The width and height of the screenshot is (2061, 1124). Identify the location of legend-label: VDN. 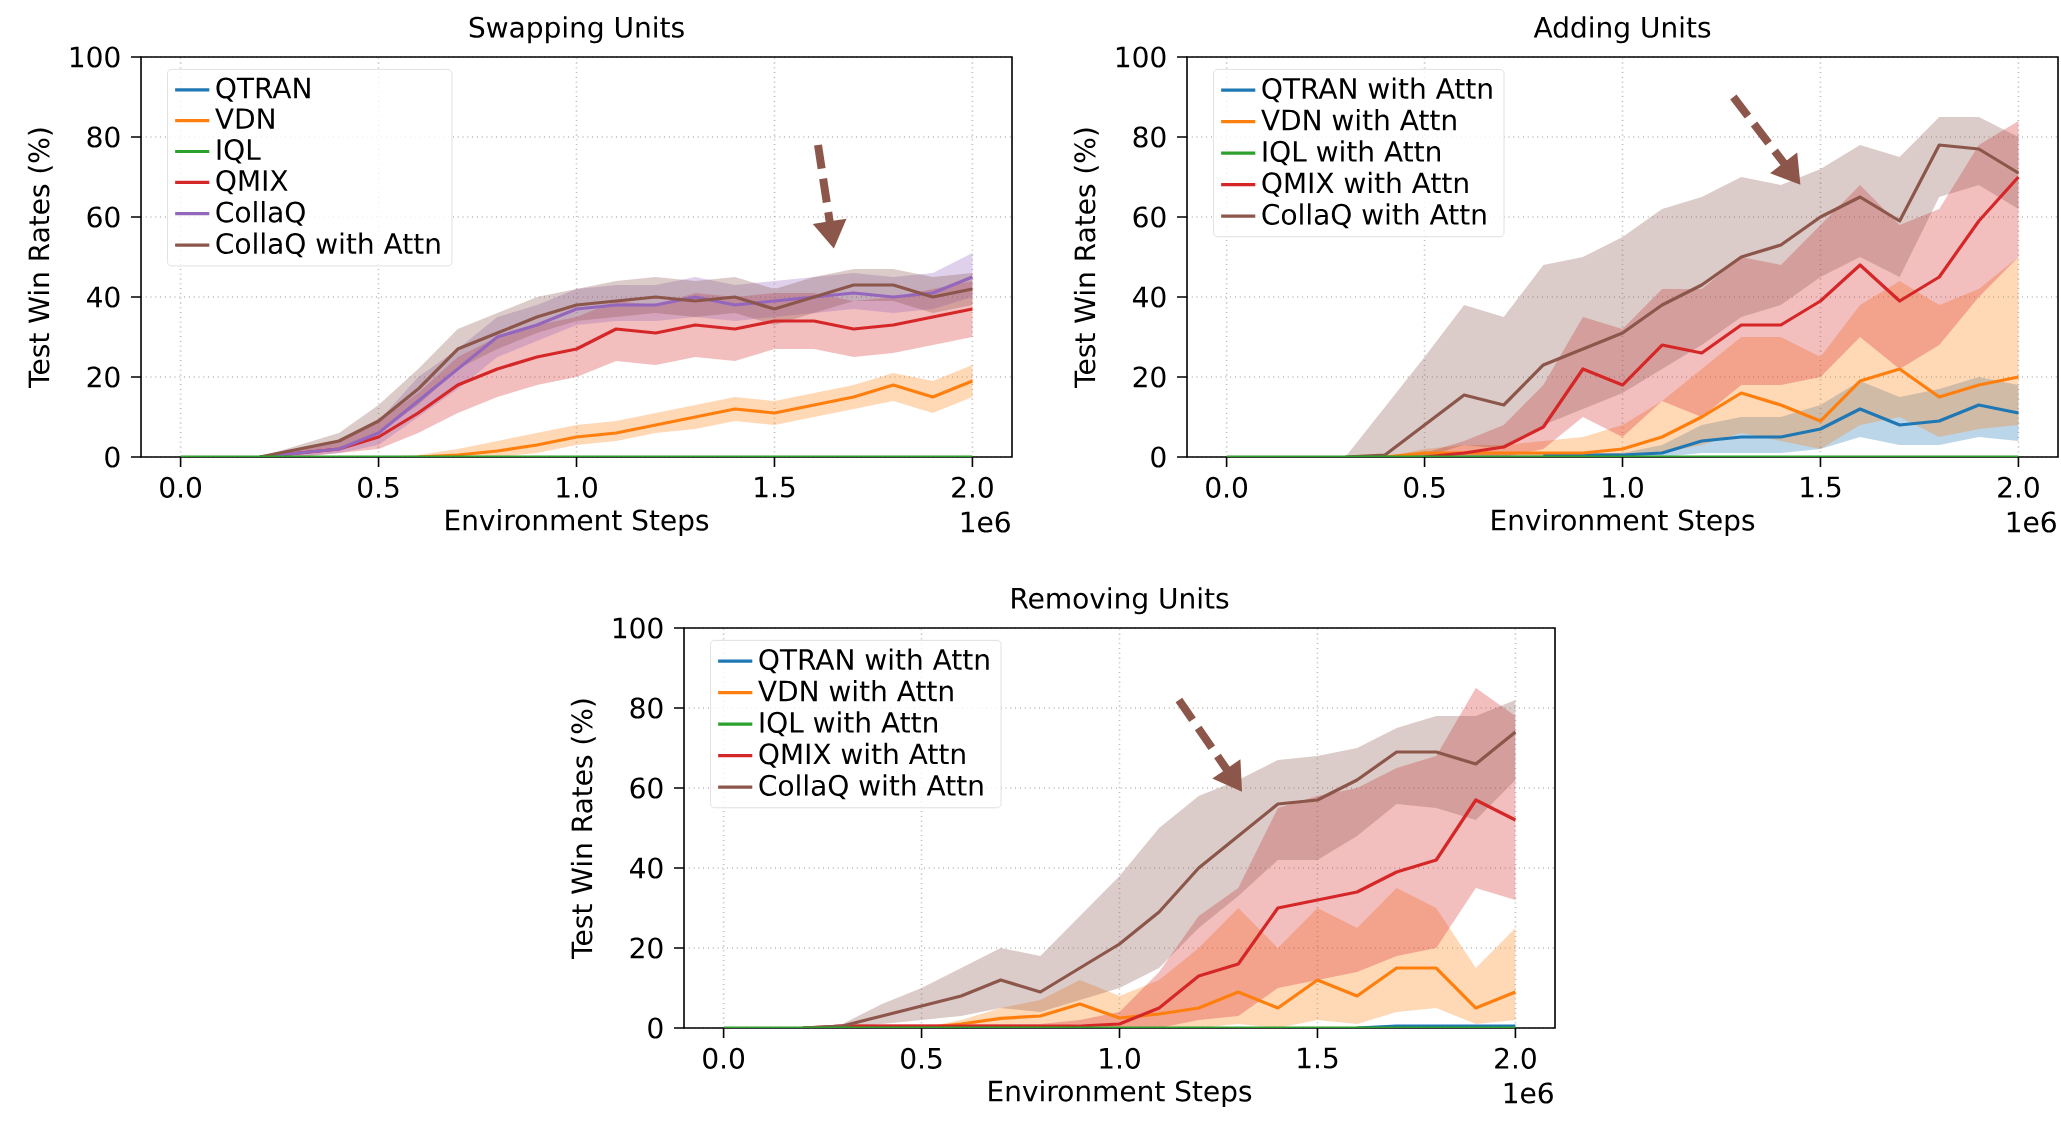
(244, 118).